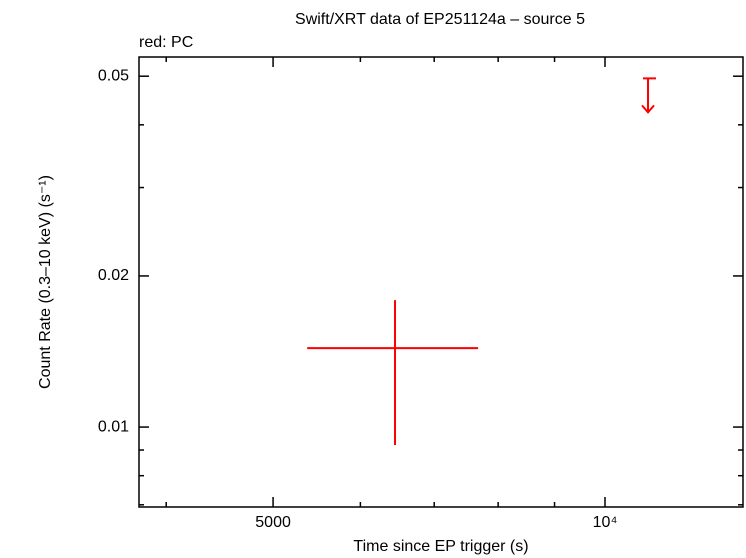 The height and width of the screenshot is (558, 746). What do you see at coordinates (440, 546) in the screenshot?
I see `x-axis-label: Time since EP trigger (s)` at bounding box center [440, 546].